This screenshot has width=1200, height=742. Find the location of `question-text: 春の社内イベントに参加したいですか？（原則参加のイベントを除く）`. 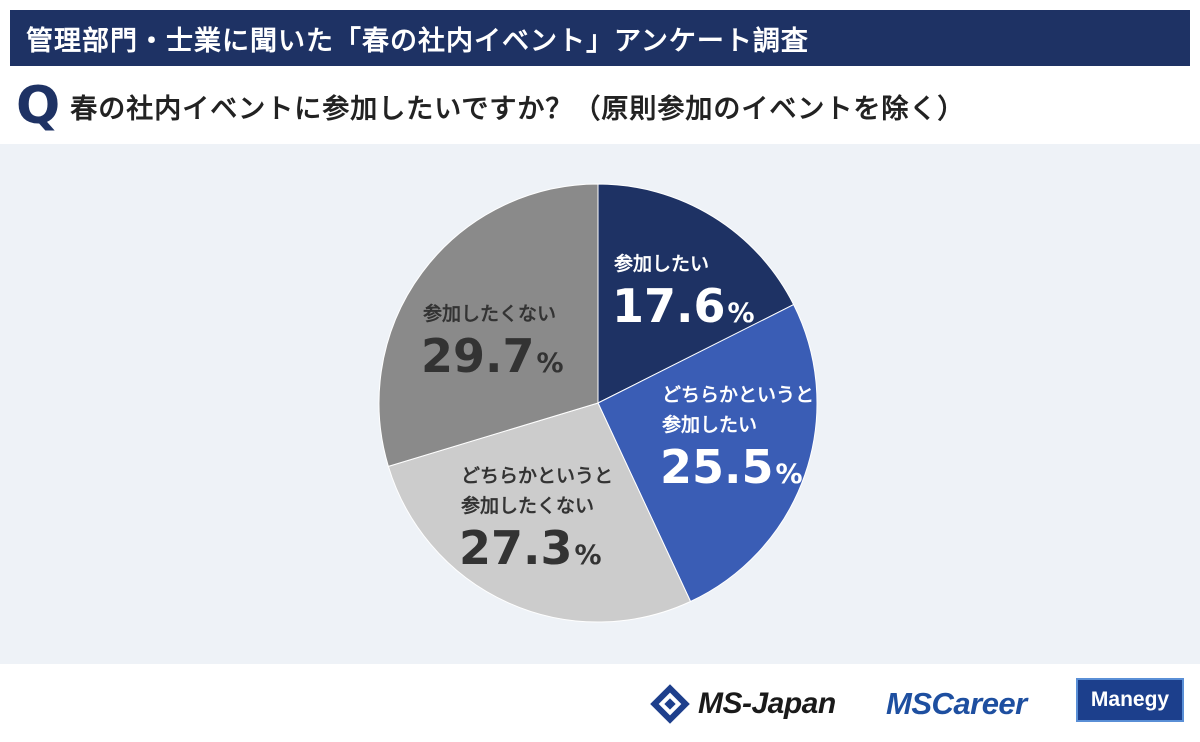

question-text: 春の社内イベントに参加したいですか？（原則参加のイベントを除く） is located at coordinates (518, 109).